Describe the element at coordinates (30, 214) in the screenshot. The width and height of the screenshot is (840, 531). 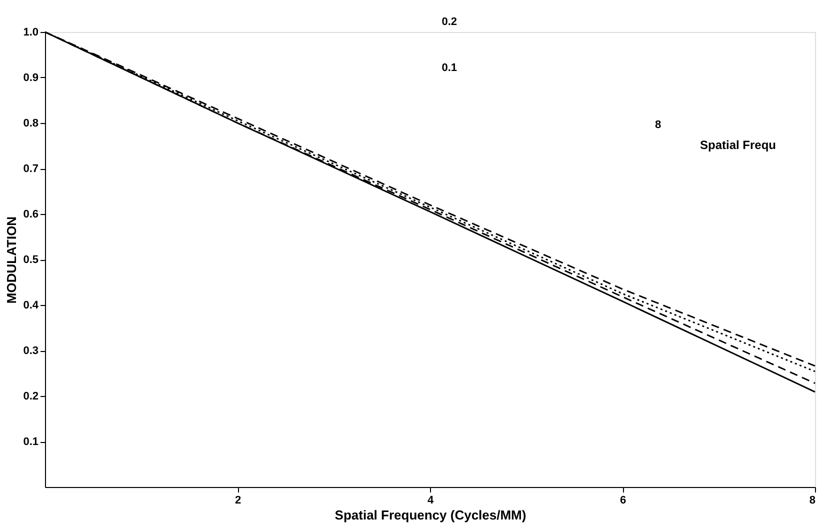
I see `y-tick-label: 0.6` at that location.